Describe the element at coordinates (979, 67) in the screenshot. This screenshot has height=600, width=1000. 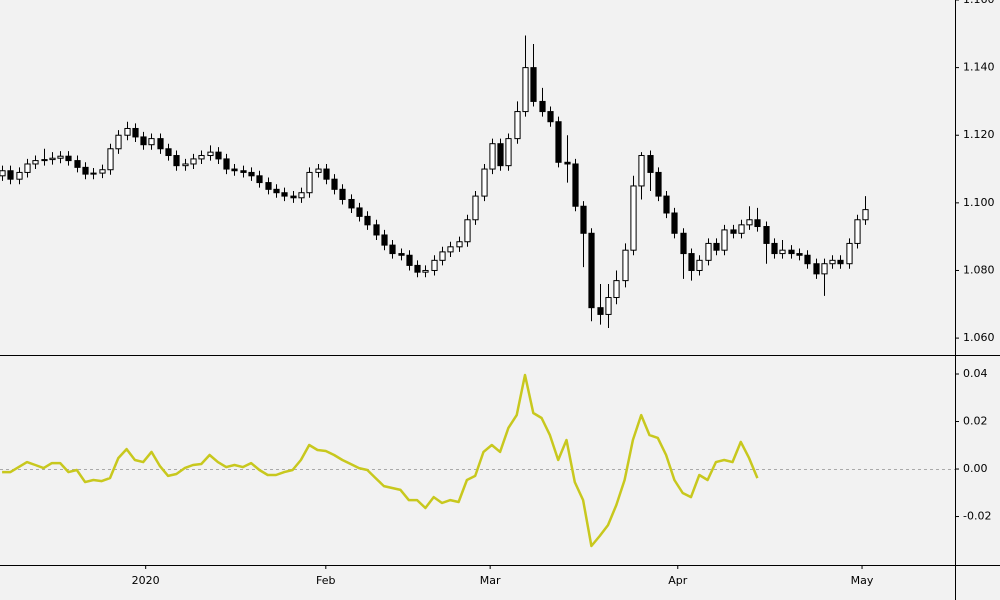
I see `y-tick-label: 1.140` at that location.